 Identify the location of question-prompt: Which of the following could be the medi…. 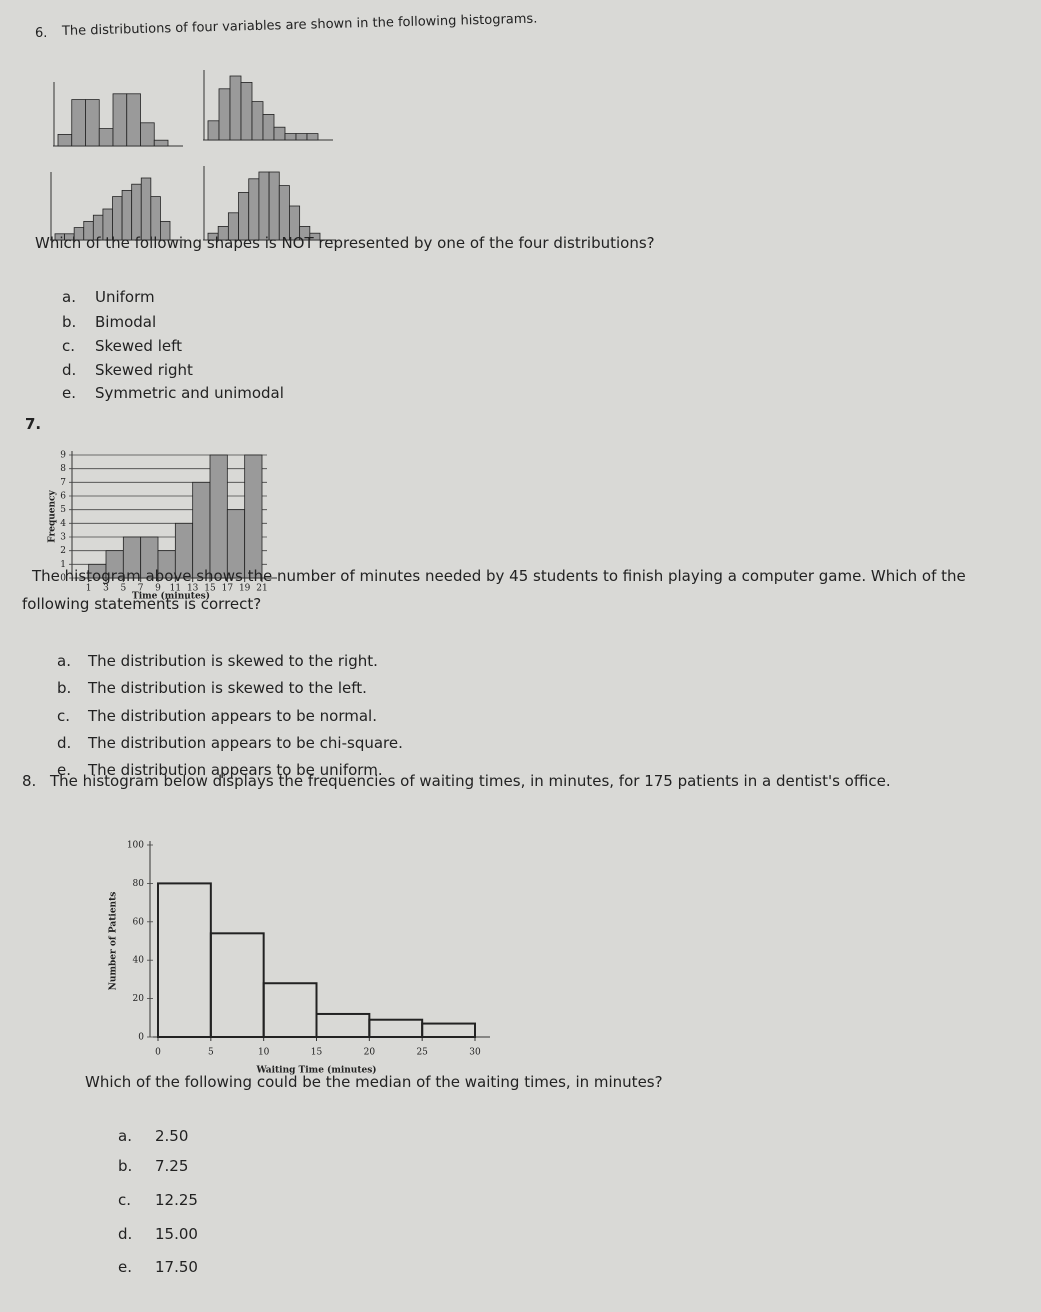
(374, 1082).